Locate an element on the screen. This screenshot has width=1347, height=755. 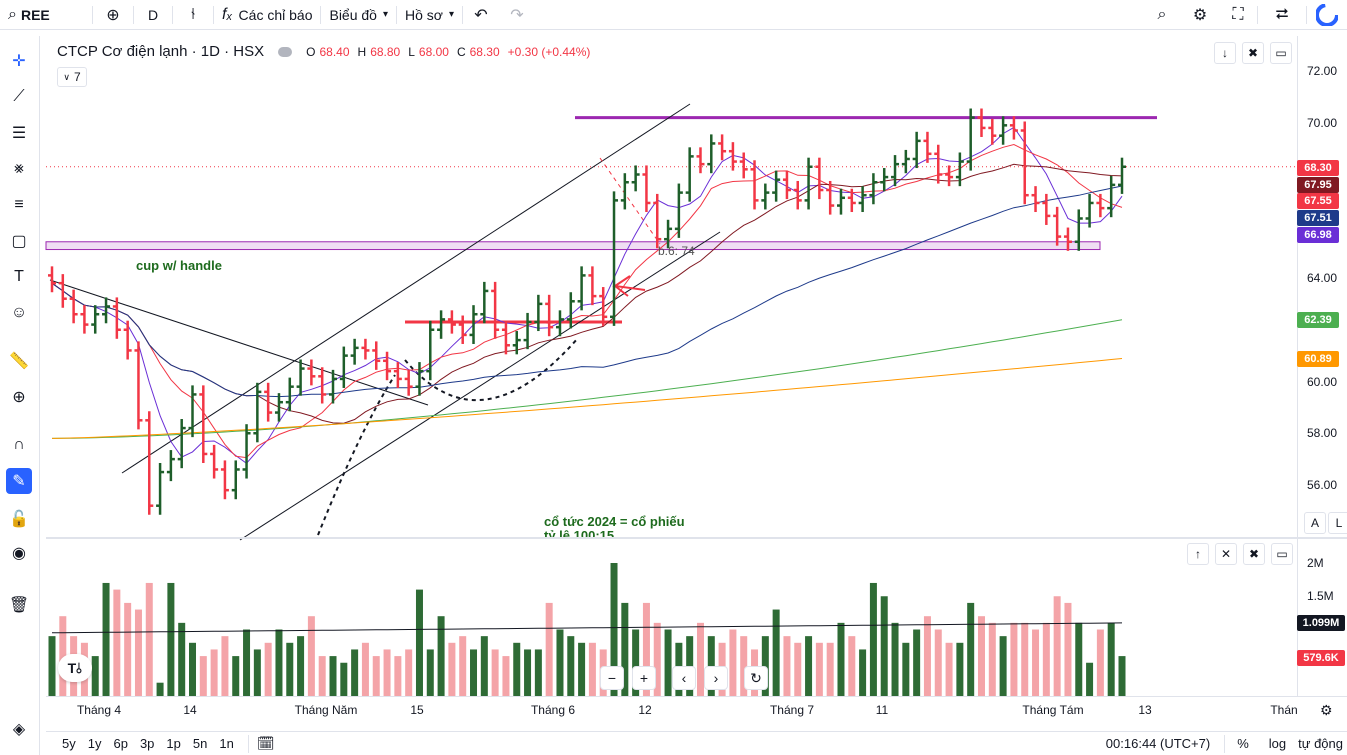
remove-drawings-tool: 🗑 is located at coordinates (19, 605).